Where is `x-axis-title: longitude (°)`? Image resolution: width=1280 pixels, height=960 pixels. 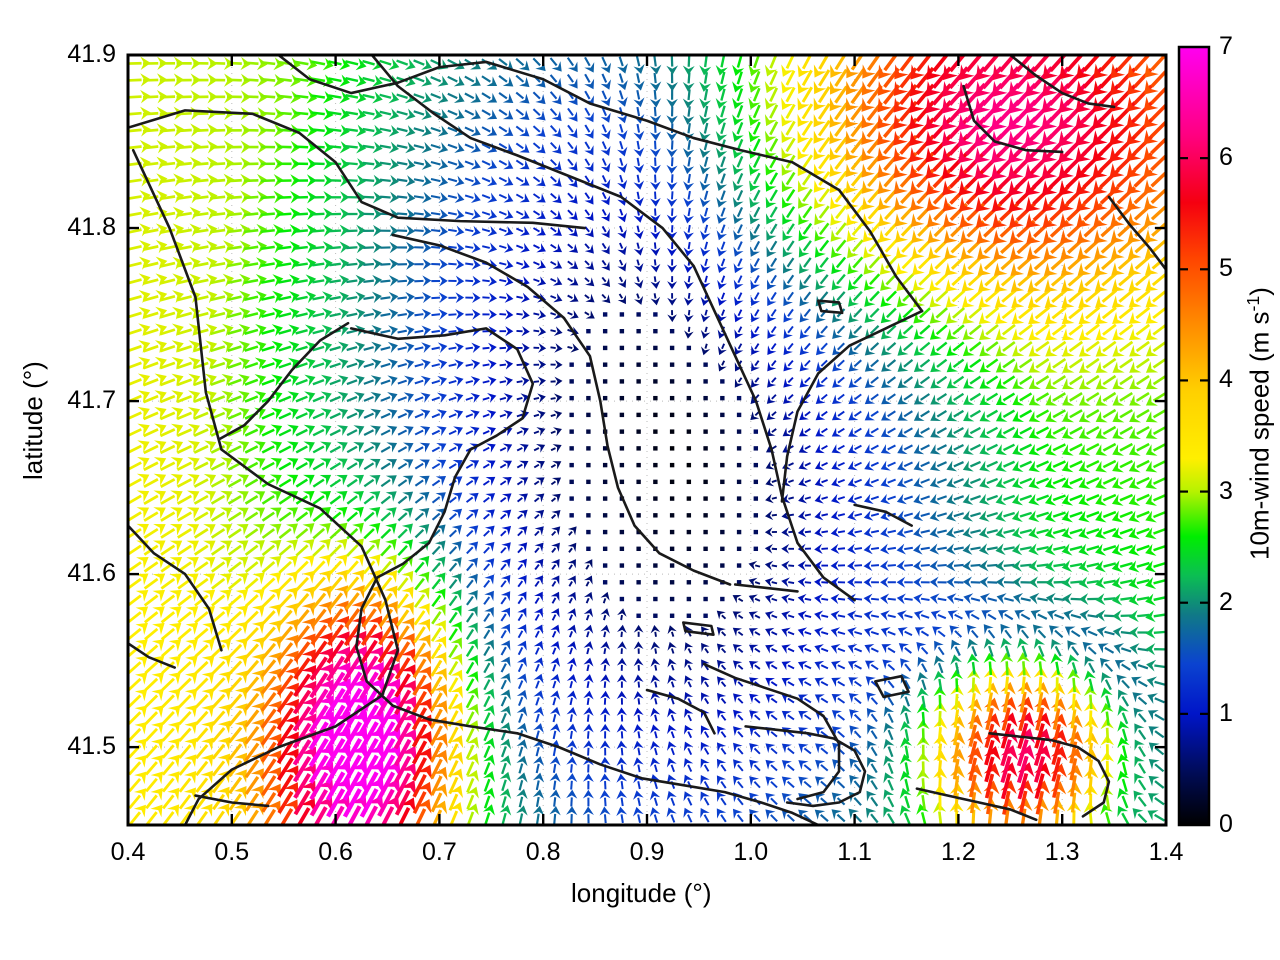 x-axis-title: longitude (°) is located at coordinates (641, 893).